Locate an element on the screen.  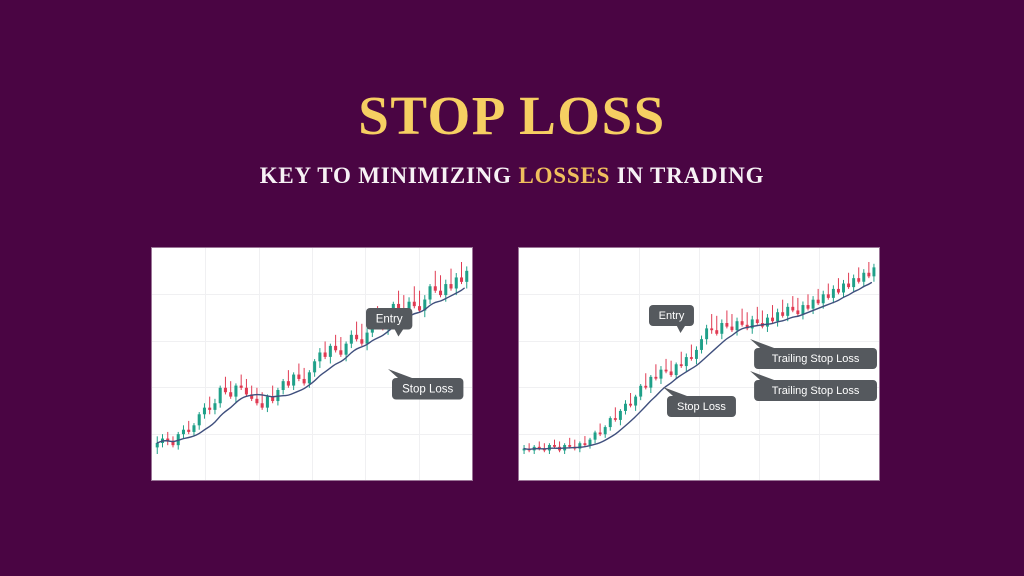
subtitle-accent-losses: LOSSES is located at coordinates (564, 175).